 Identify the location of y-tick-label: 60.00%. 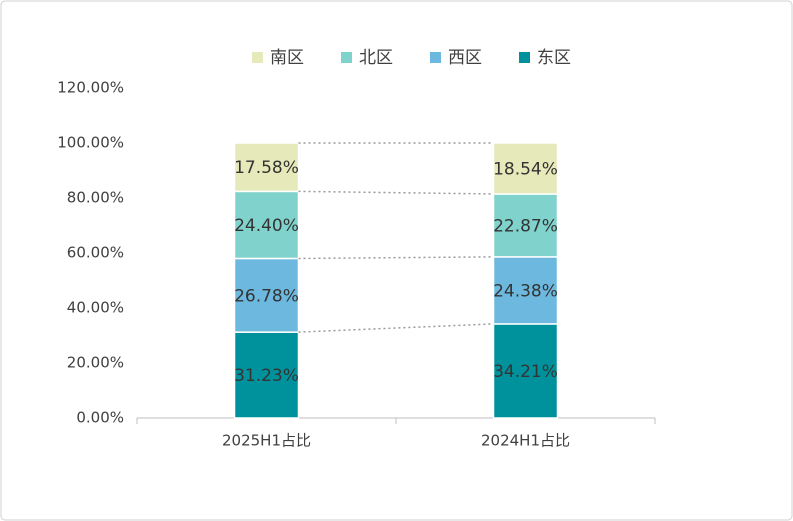
(95, 253).